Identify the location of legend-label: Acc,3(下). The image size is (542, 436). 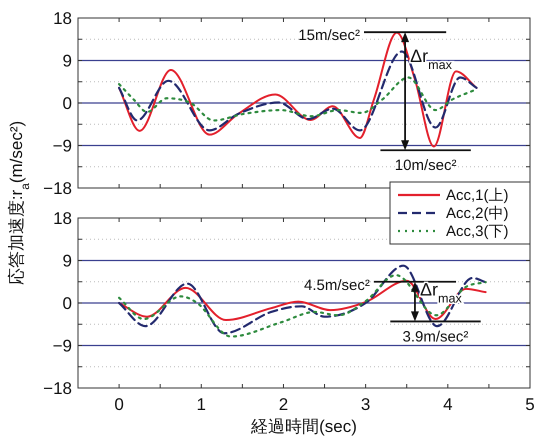
(477, 231).